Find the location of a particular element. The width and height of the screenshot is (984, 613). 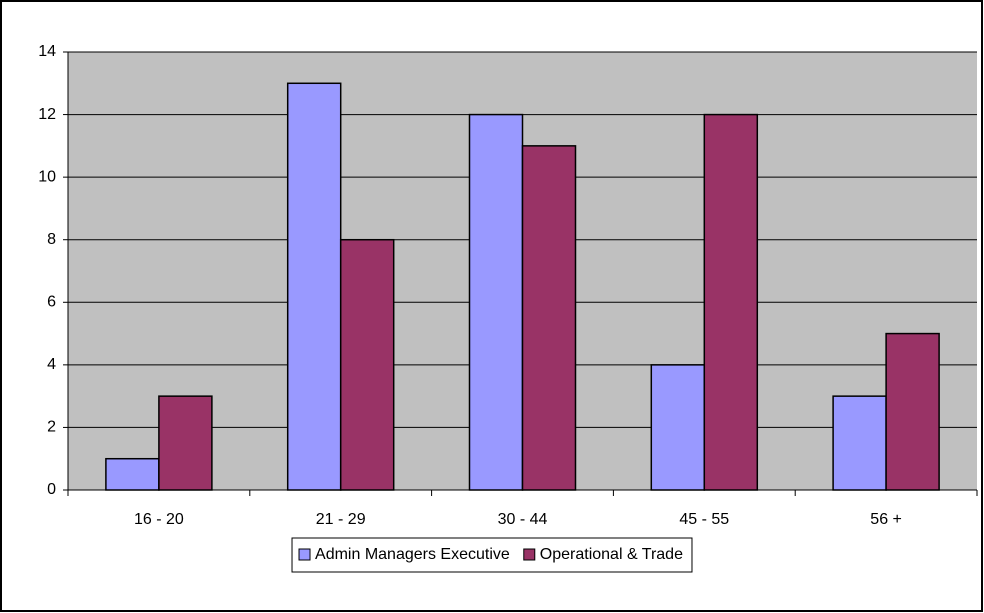

x-tick-label: 45 - 55 is located at coordinates (704, 519).